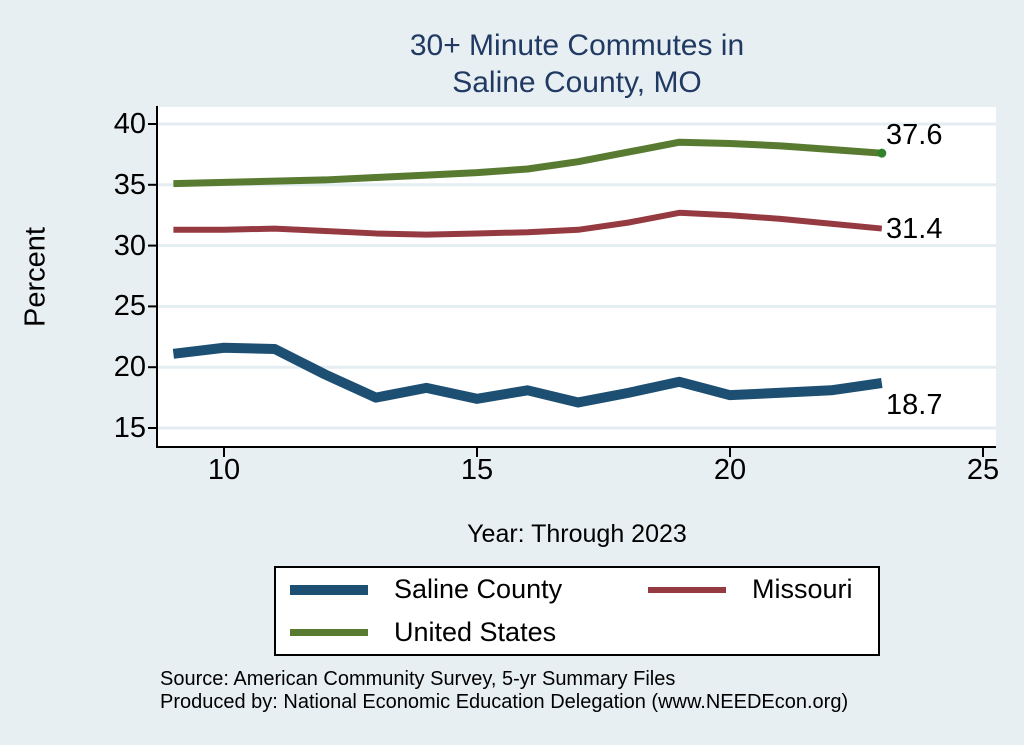 This screenshot has width=1024, height=745. What do you see at coordinates (528, 163) in the screenshot?
I see `series-line-united-states` at bounding box center [528, 163].